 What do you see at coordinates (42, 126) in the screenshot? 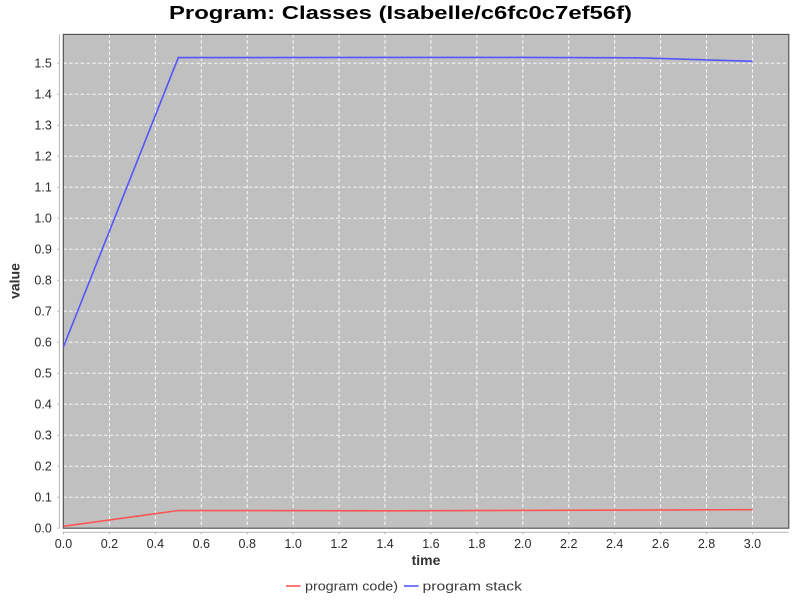
I see `svg-text: 1.3` at bounding box center [42, 126].